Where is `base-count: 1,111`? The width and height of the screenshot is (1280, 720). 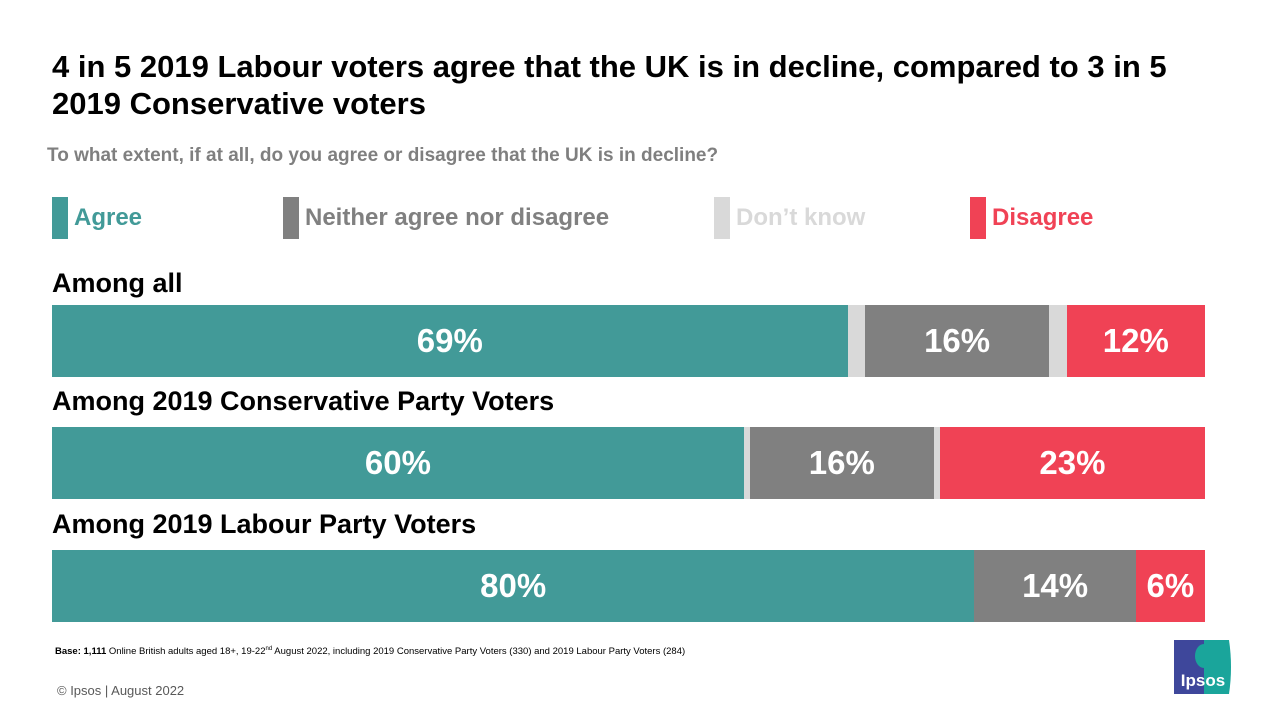
base-count: 1,111 is located at coordinates (95, 652).